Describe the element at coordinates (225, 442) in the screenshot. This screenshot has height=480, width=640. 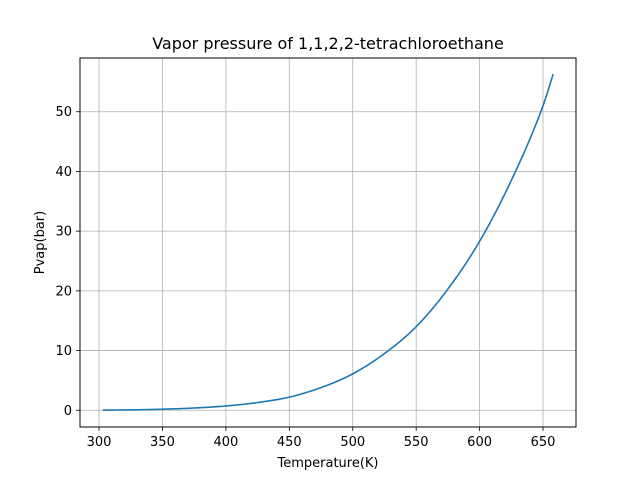
I see `x-tick-label: 400` at that location.